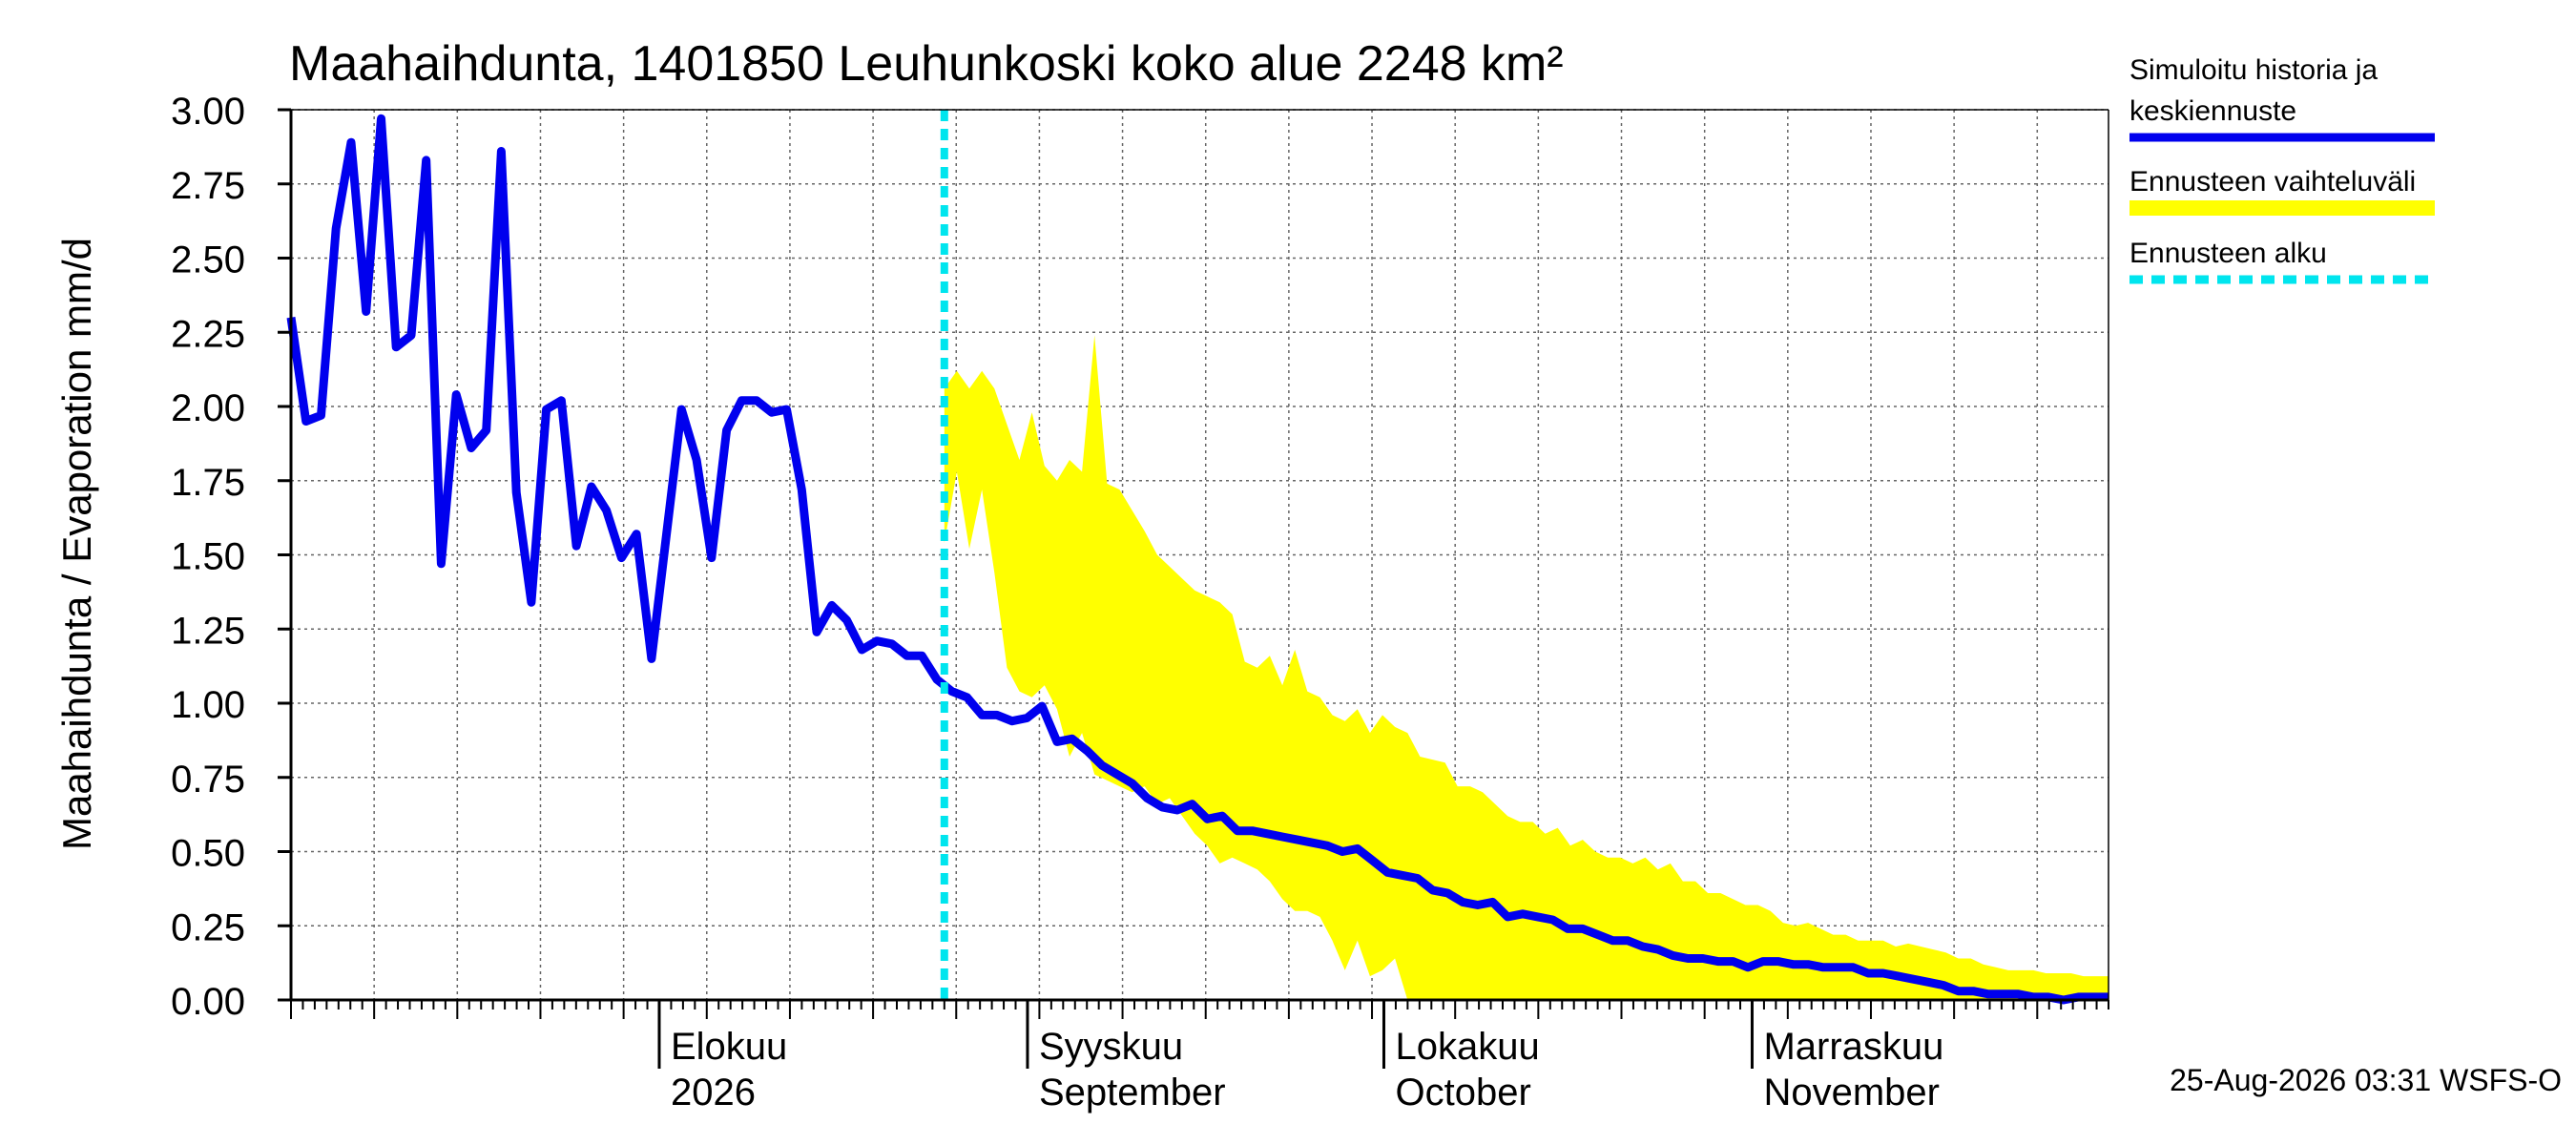  What do you see at coordinates (208, 334) in the screenshot?
I see `y-tick-label: 2.25` at bounding box center [208, 334].